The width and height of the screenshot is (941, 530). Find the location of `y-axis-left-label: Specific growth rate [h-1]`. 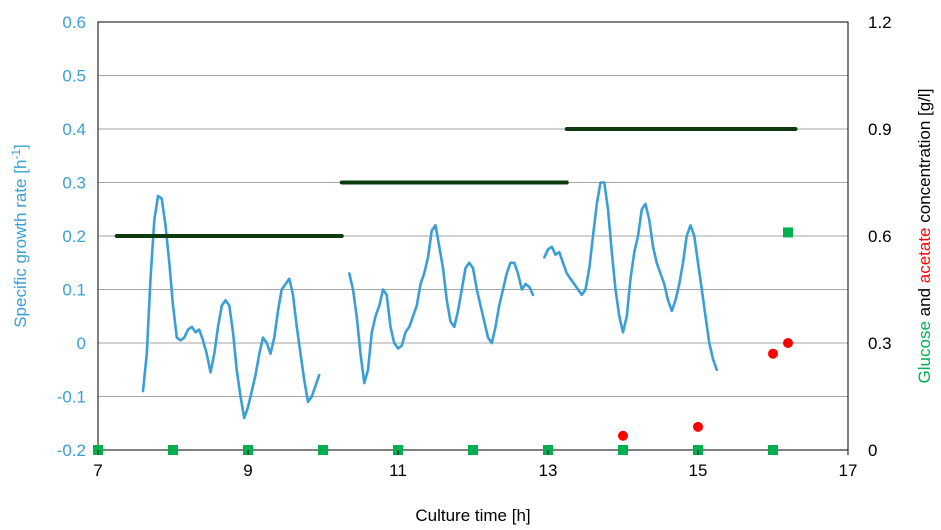

y-axis-left-label: Specific growth rate [h-1] is located at coordinates (19, 236).